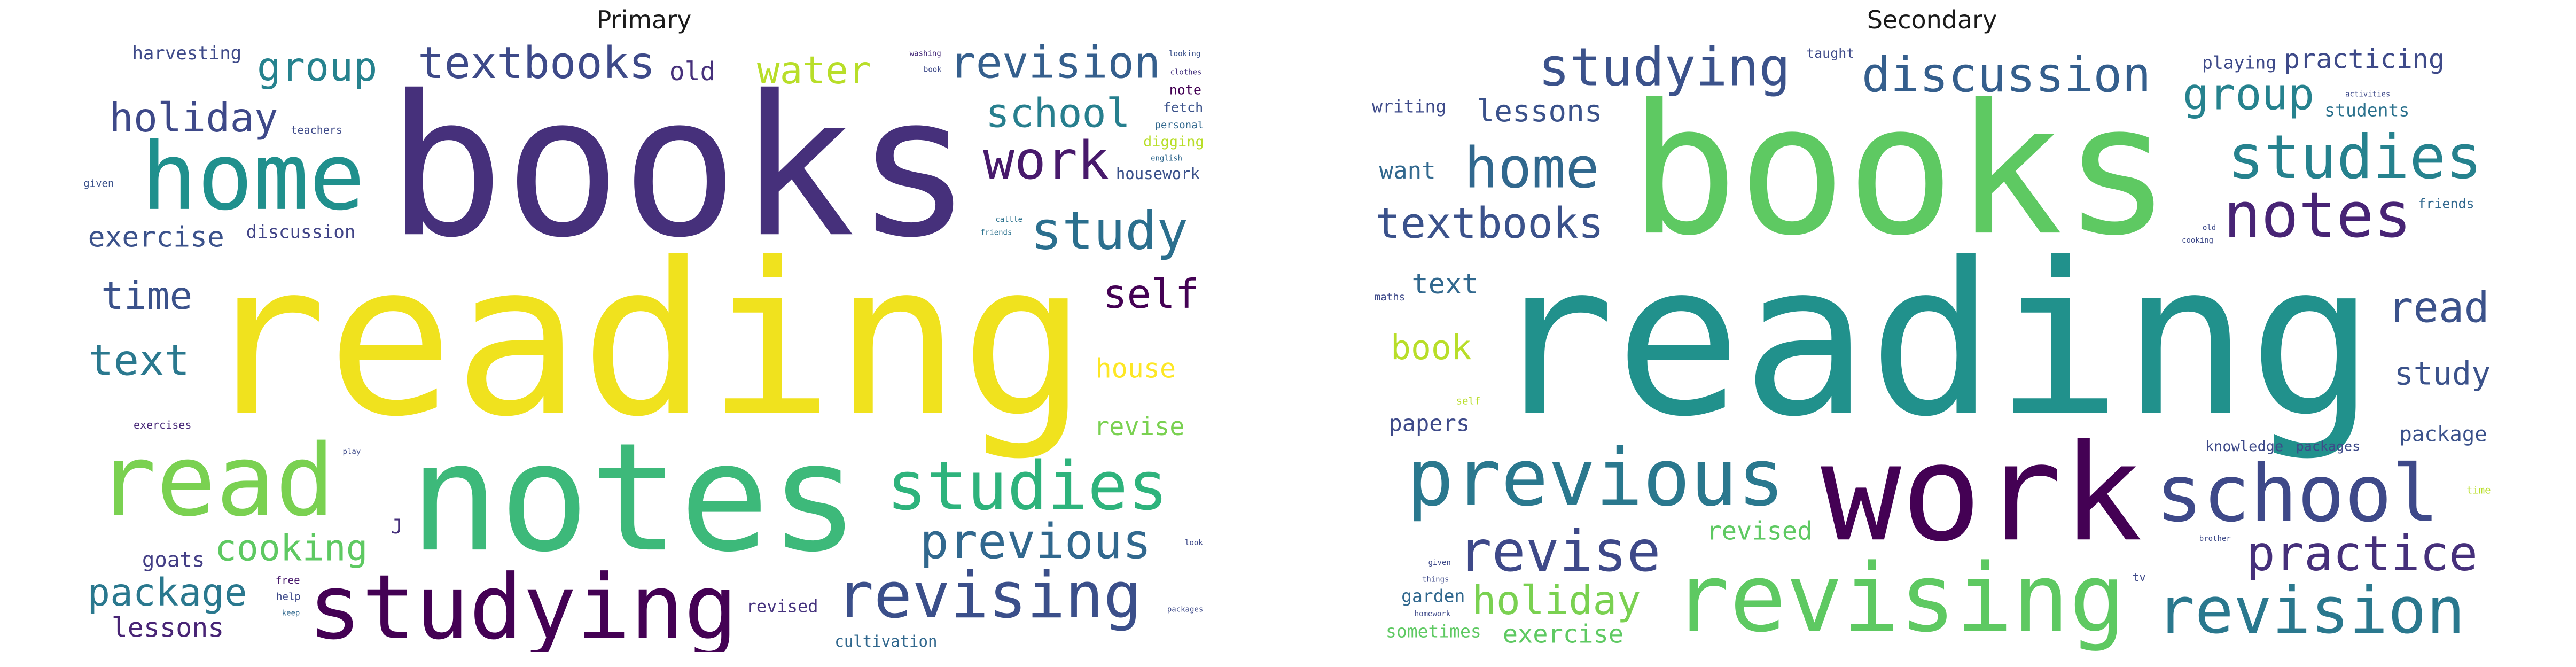  Describe the element at coordinates (2244, 446) in the screenshot. I see `word-knowledge: knowledge` at that location.